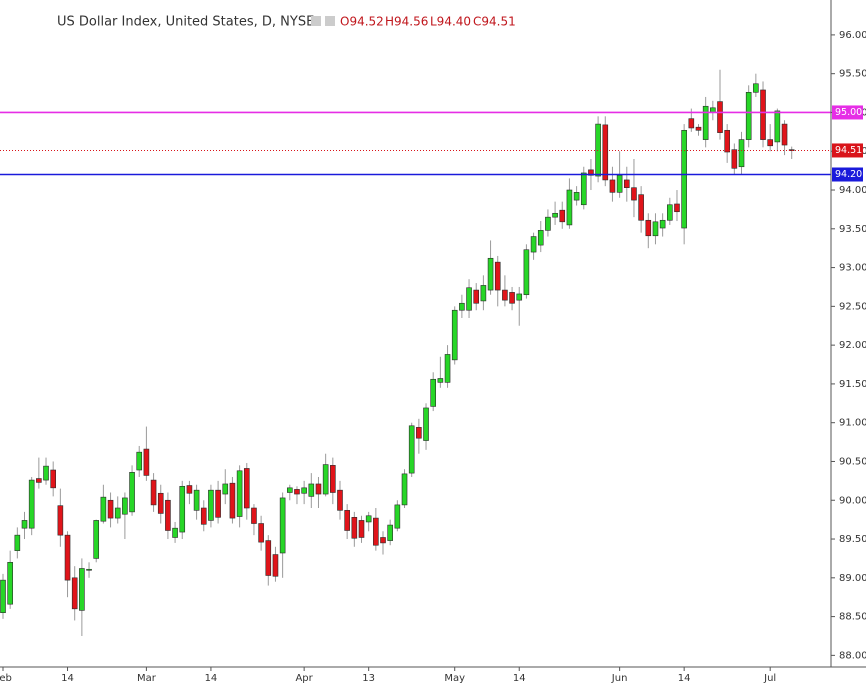 The width and height of the screenshot is (866, 684). Describe the element at coordinates (852, 229) in the screenshot. I see `y-tick-label: 93.50` at that location.